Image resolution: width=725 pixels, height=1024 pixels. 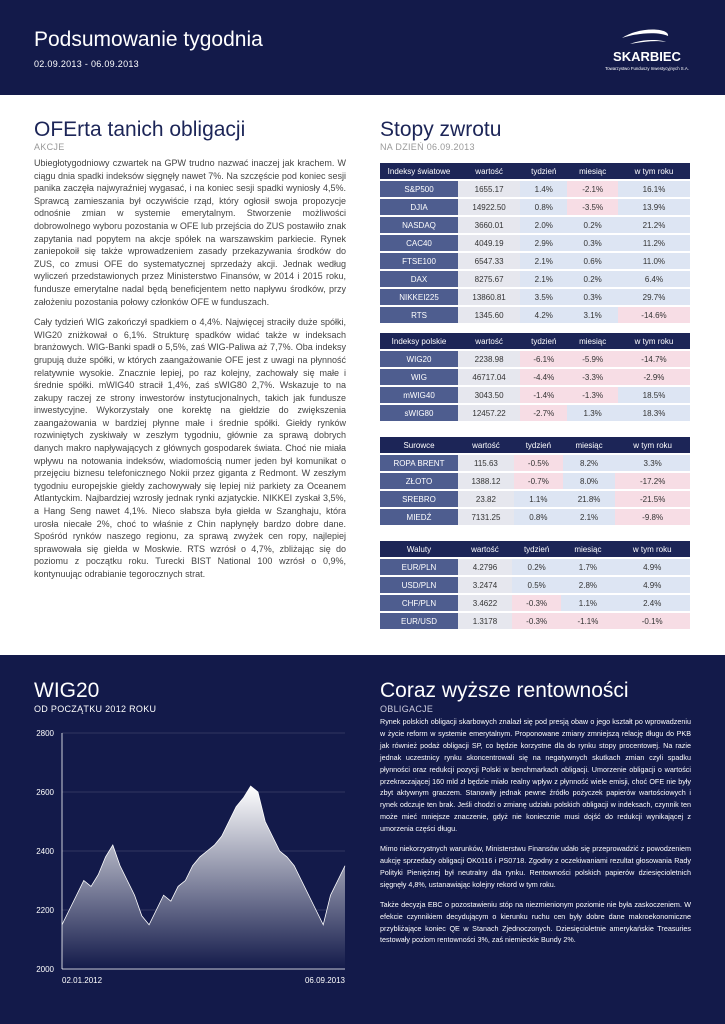 I want to click on row-label: NASDAQ, so click(x=419, y=225).